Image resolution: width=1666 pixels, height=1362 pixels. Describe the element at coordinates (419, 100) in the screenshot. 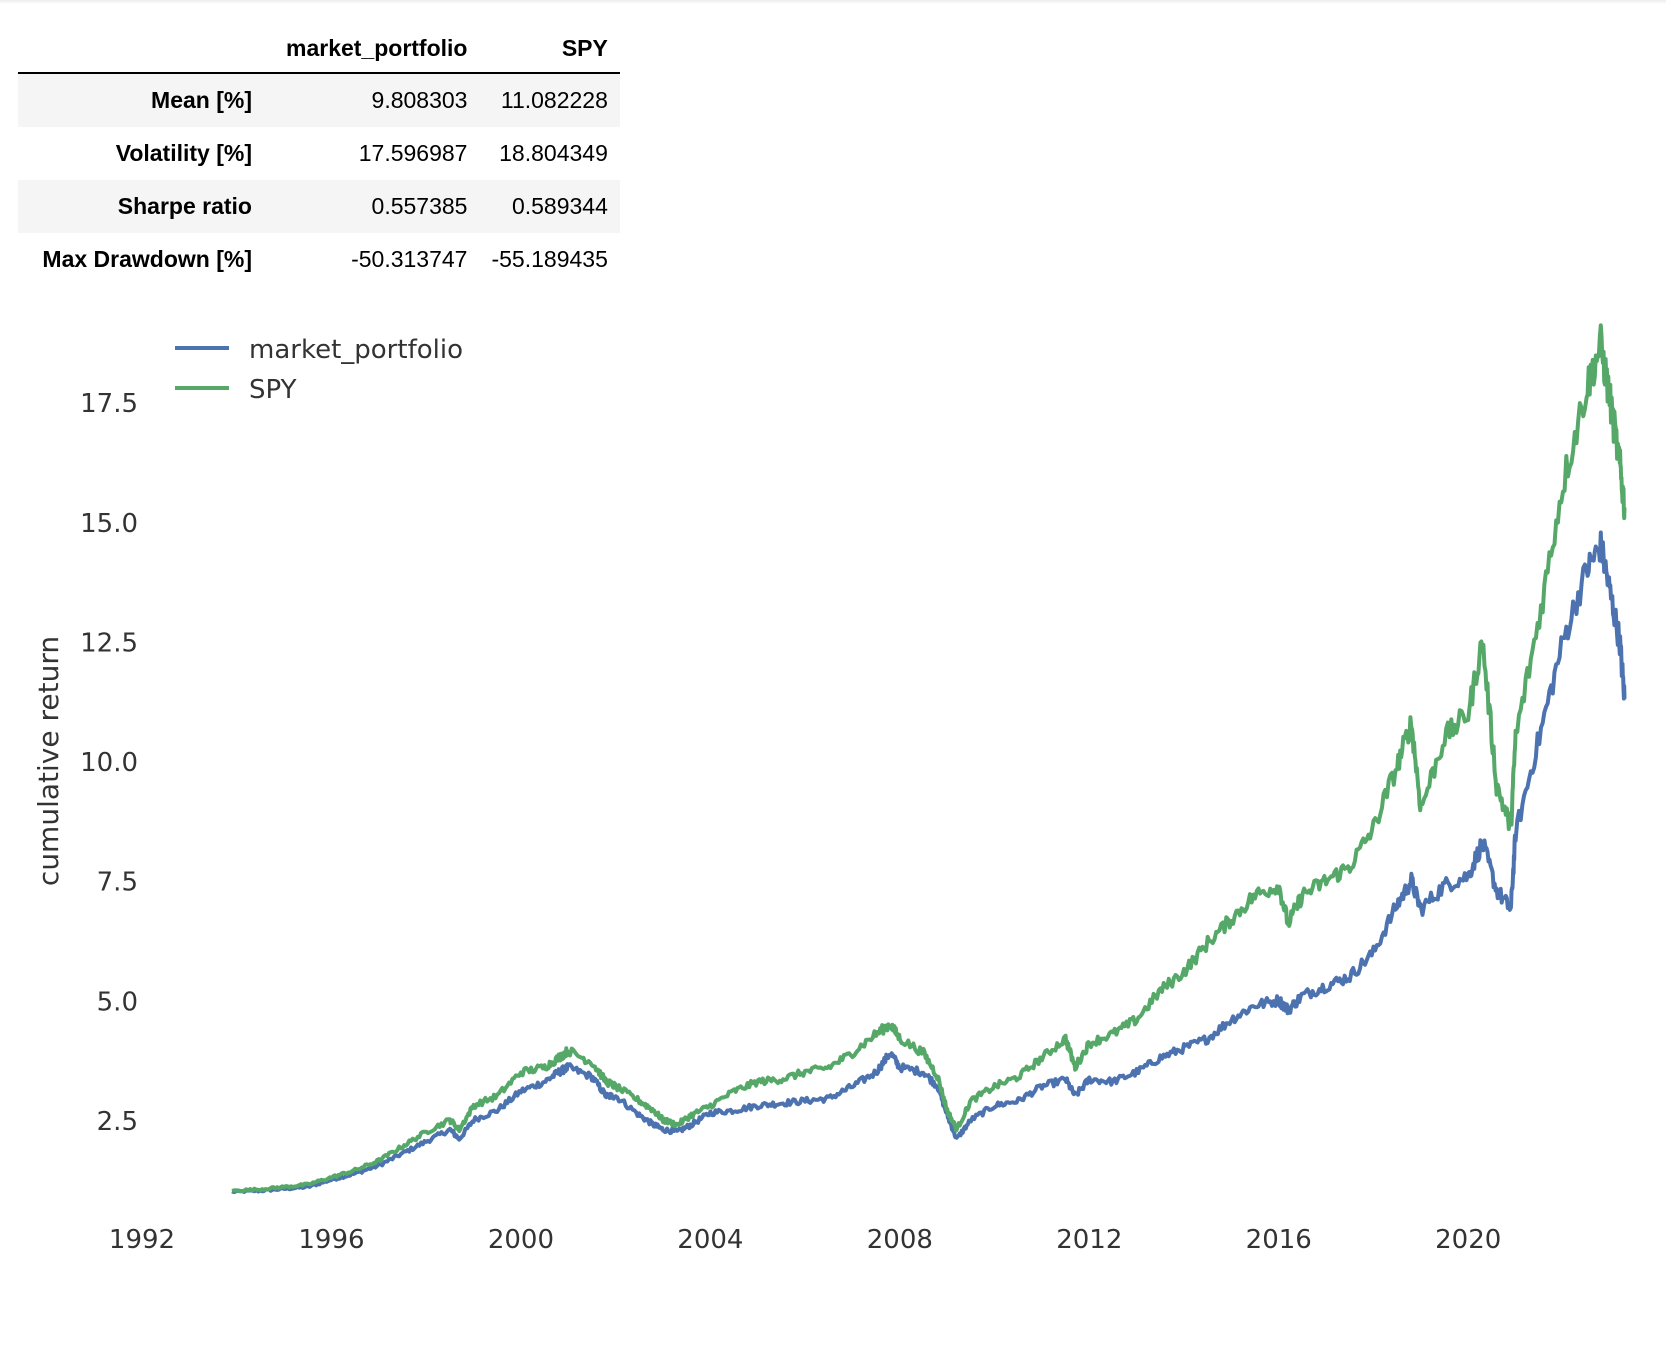

I see `table-cell: 9.808303` at that location.